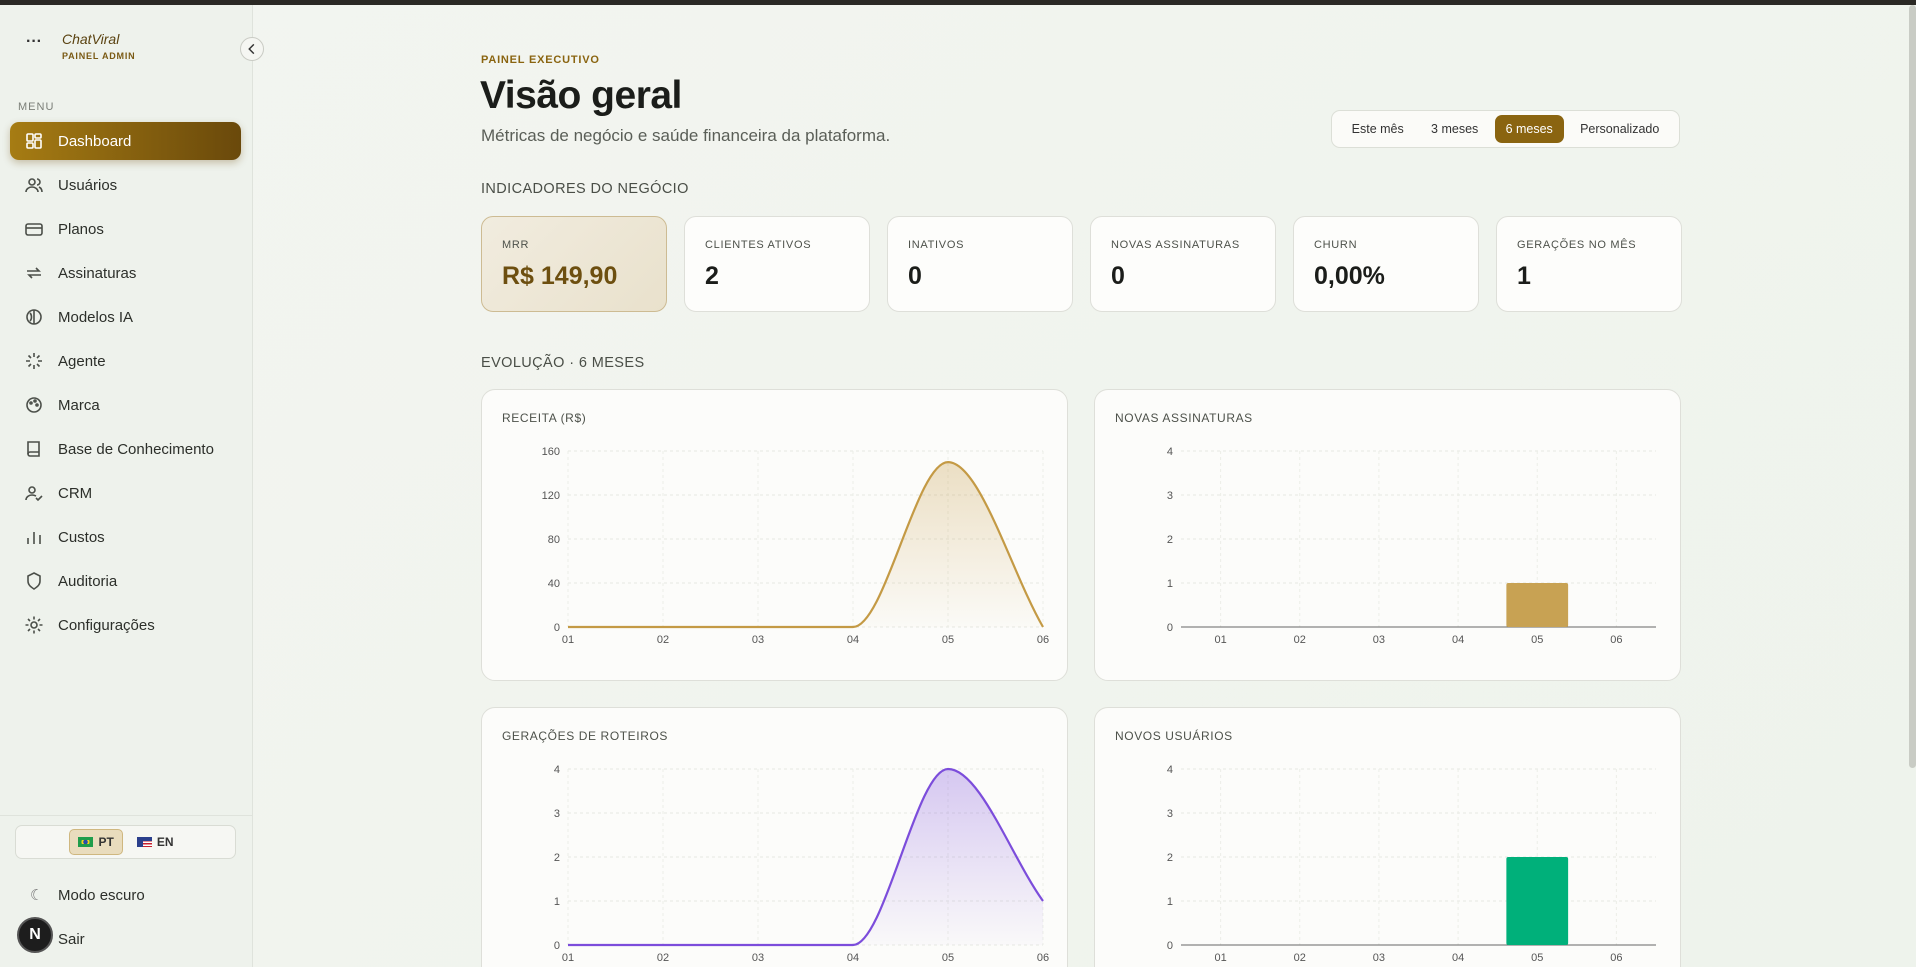 This screenshot has height=967, width=1916. I want to click on menu-item: Assinaturas, so click(125, 273).